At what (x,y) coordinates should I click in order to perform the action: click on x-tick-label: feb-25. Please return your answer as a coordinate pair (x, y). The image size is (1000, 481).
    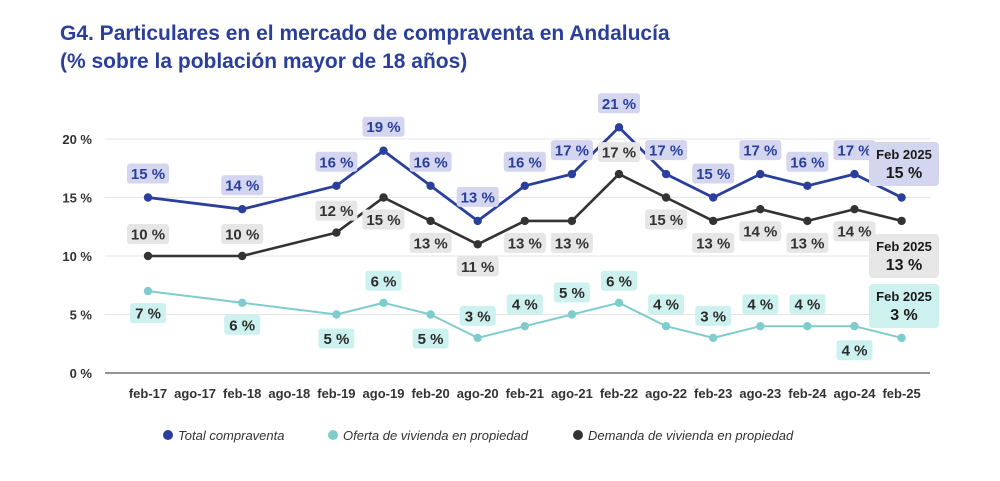
    Looking at the image, I should click on (901, 393).